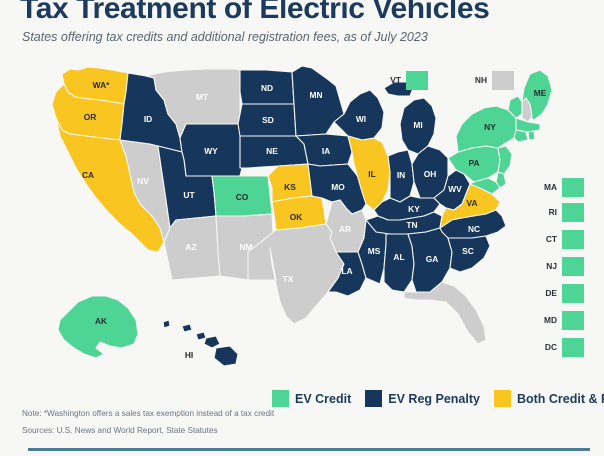  Describe the element at coordinates (318, 101) in the screenshot. I see `state-MN: MN` at that location.